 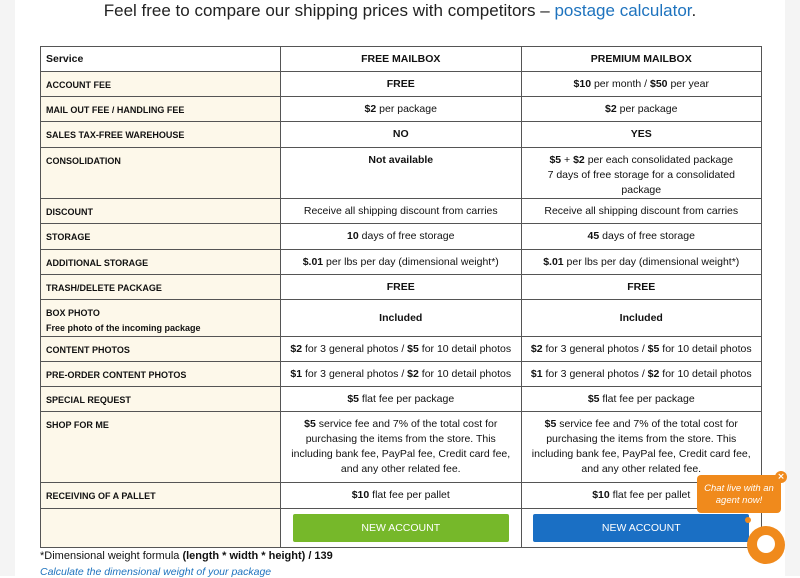 What do you see at coordinates (411, 261) in the screenshot?
I see `value-text: per lbs per day (dimensional weight*)` at bounding box center [411, 261].